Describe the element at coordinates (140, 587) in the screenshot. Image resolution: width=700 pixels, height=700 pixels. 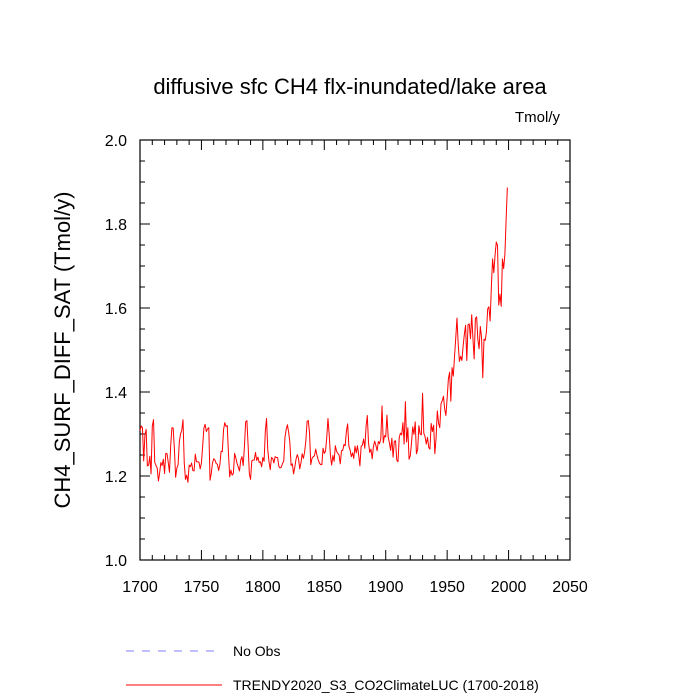
I see `x-tick-label: 1700` at that location.